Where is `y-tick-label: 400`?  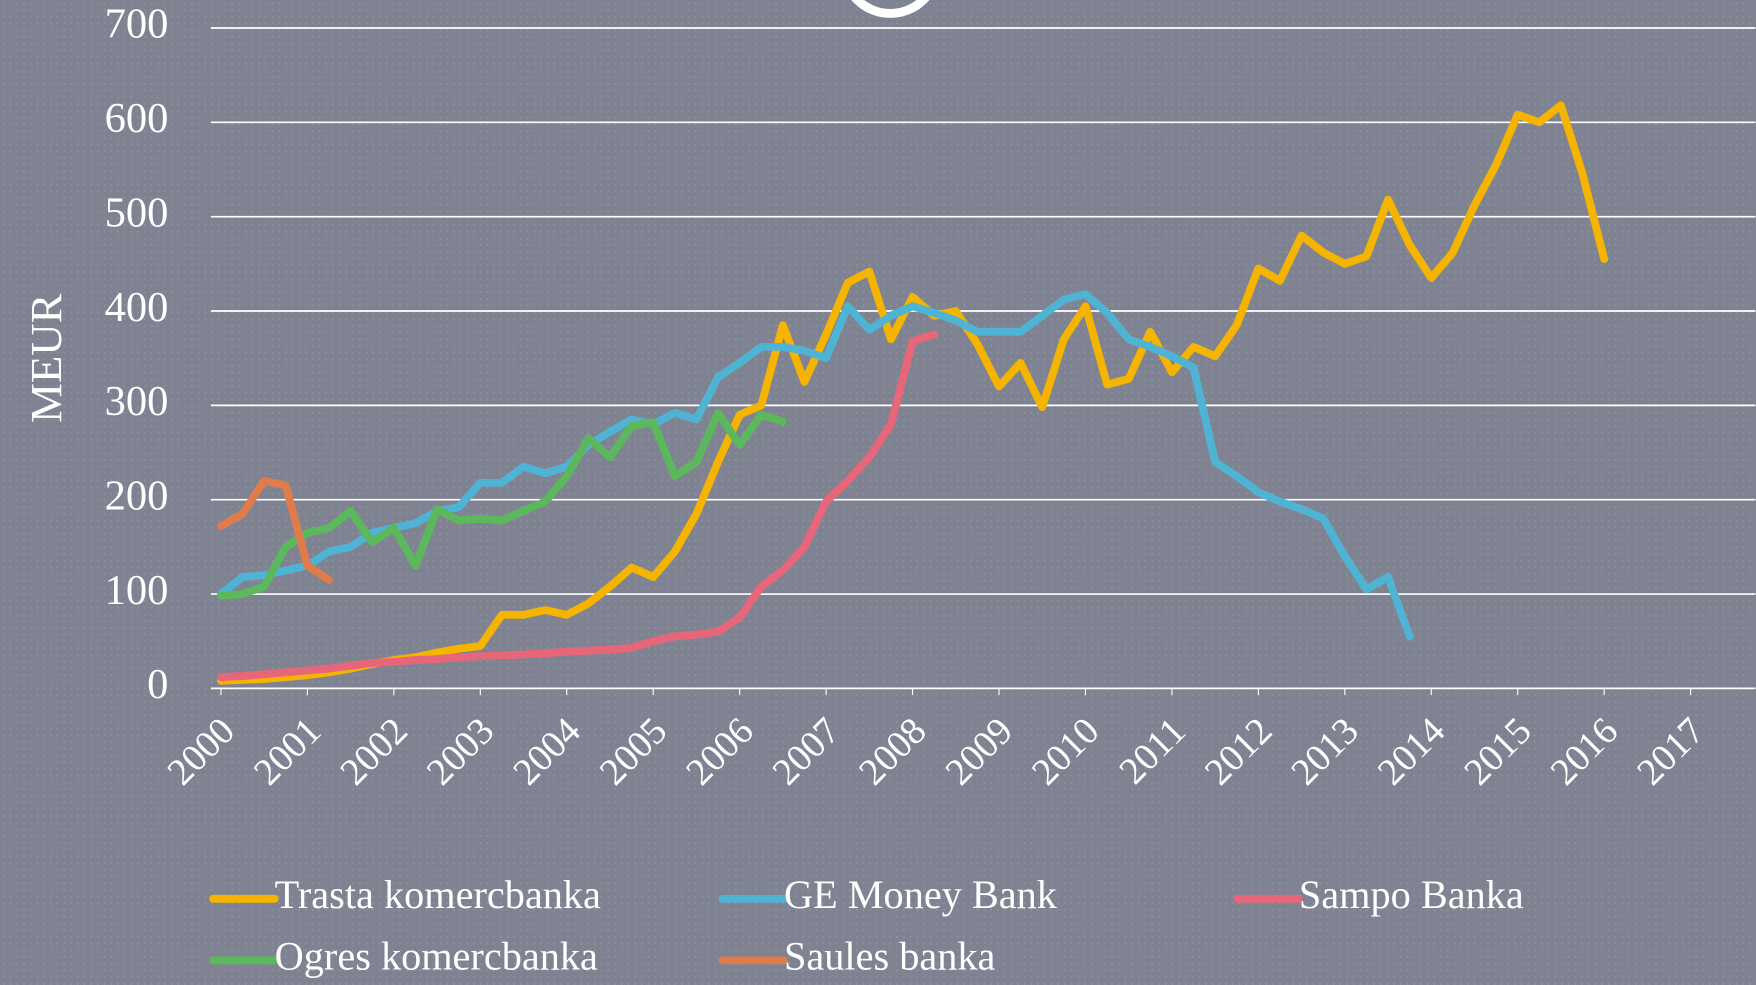 y-tick-label: 400 is located at coordinates (137, 307).